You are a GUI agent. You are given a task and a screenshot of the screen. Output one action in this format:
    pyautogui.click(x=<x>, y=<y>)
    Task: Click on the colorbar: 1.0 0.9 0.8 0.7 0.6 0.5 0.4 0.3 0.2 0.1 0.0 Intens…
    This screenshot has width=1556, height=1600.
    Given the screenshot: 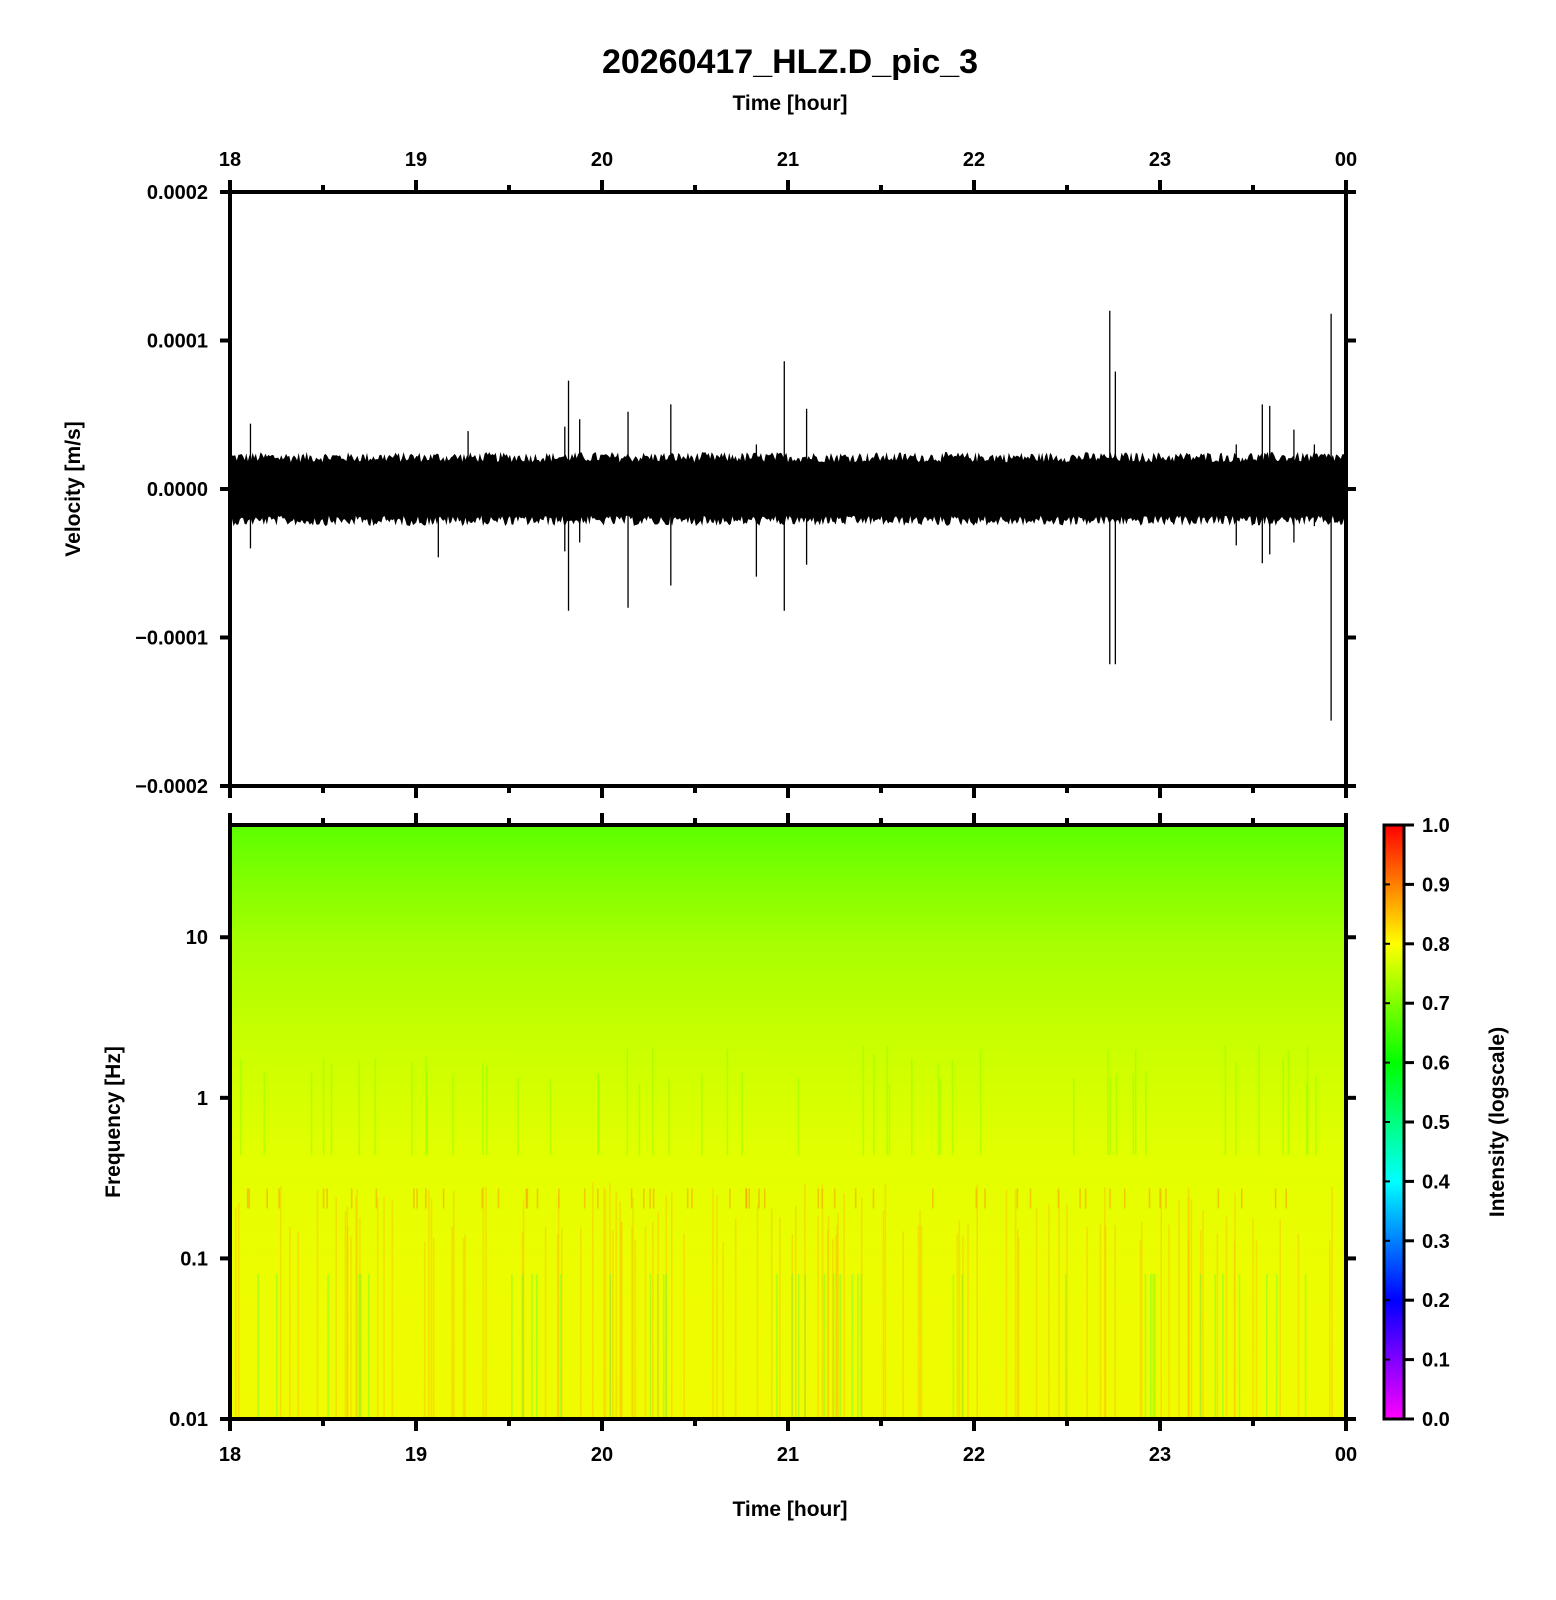 What is the action you would take?
    pyautogui.click(x=1445, y=1123)
    